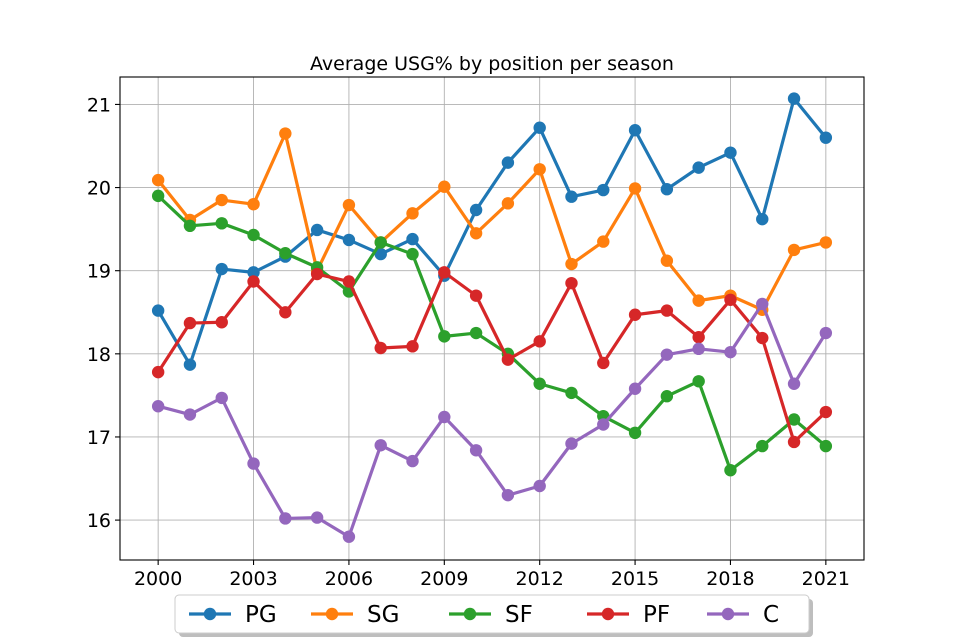 The height and width of the screenshot is (640, 960). I want to click on y-tick-label: 19, so click(99, 272).